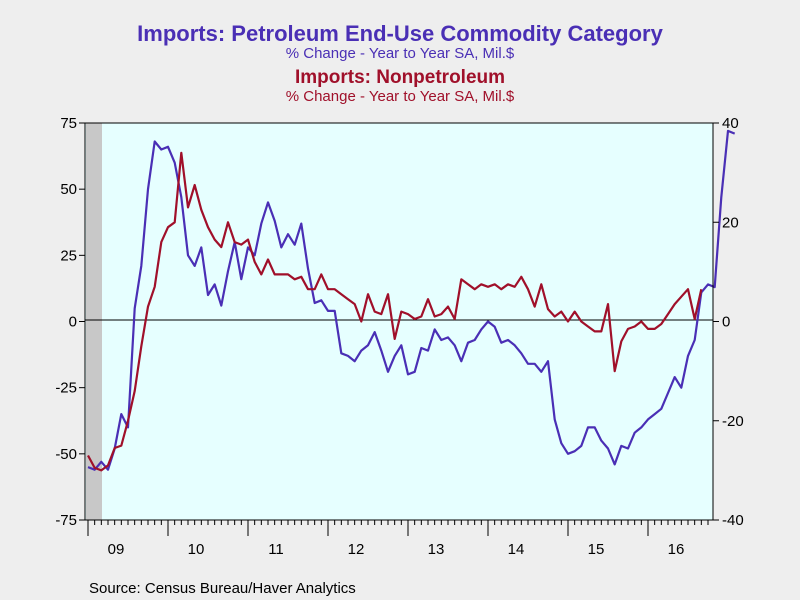  What do you see at coordinates (66, 520) in the screenshot?
I see `left-tick-label: -75` at bounding box center [66, 520].